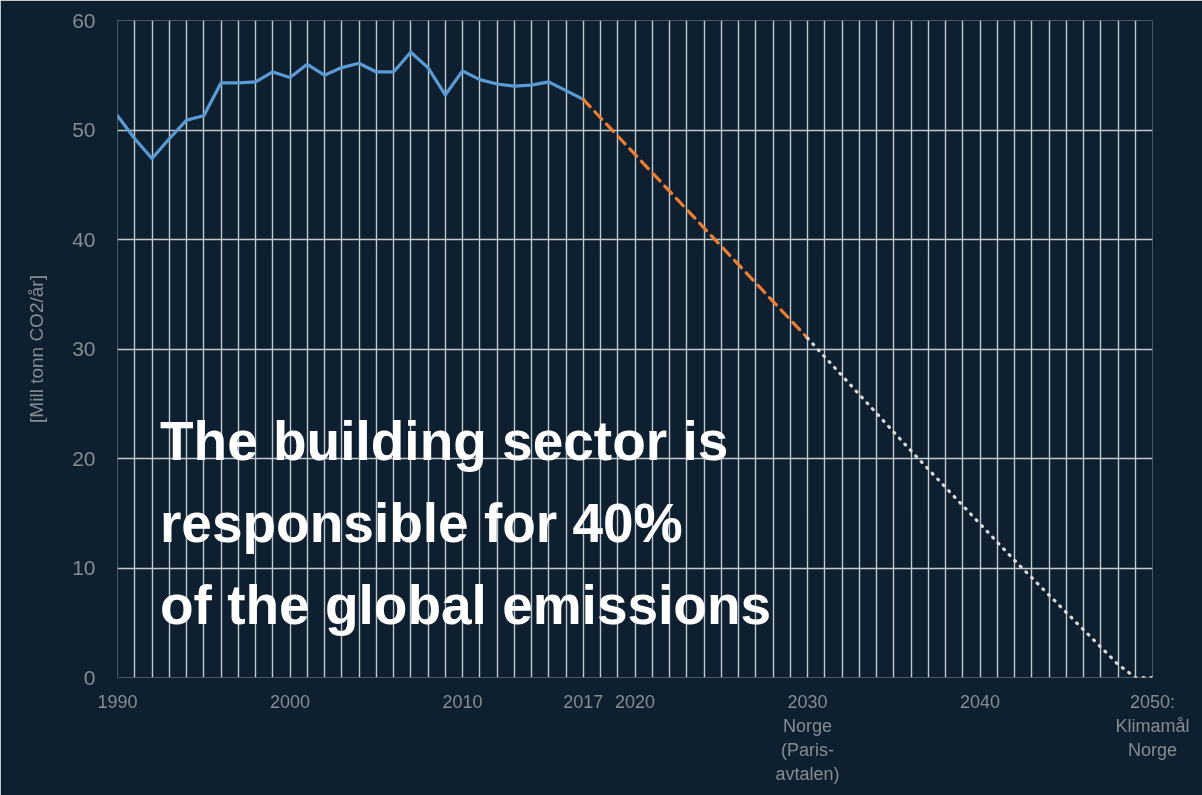 This screenshot has height=795, width=1202. What do you see at coordinates (84, 567) in the screenshot?
I see `y-tick-label: 10` at bounding box center [84, 567].